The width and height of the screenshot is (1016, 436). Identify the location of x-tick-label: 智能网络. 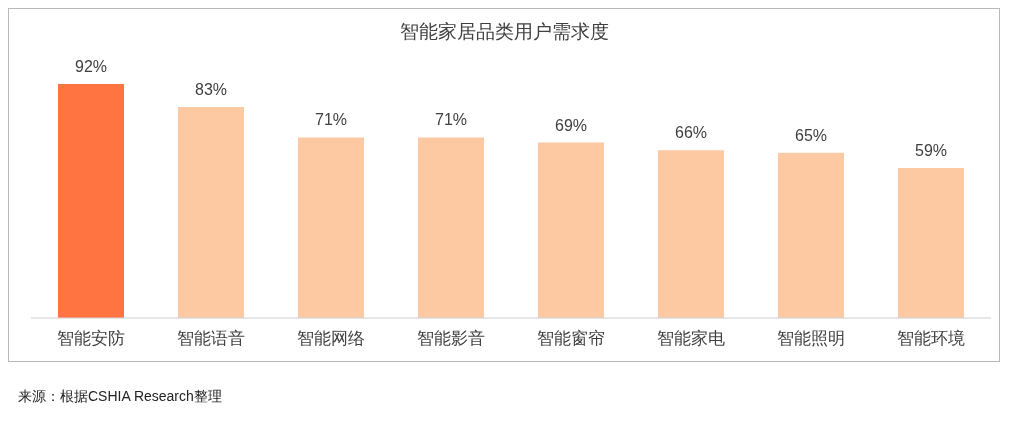
(331, 339).